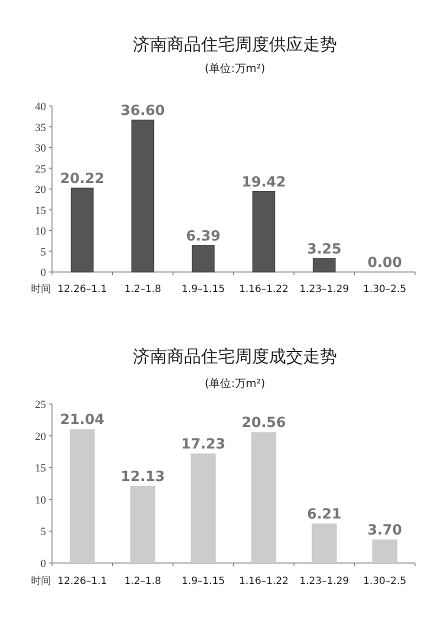  Describe the element at coordinates (82, 420) in the screenshot. I see `data-label: 21.04` at that location.